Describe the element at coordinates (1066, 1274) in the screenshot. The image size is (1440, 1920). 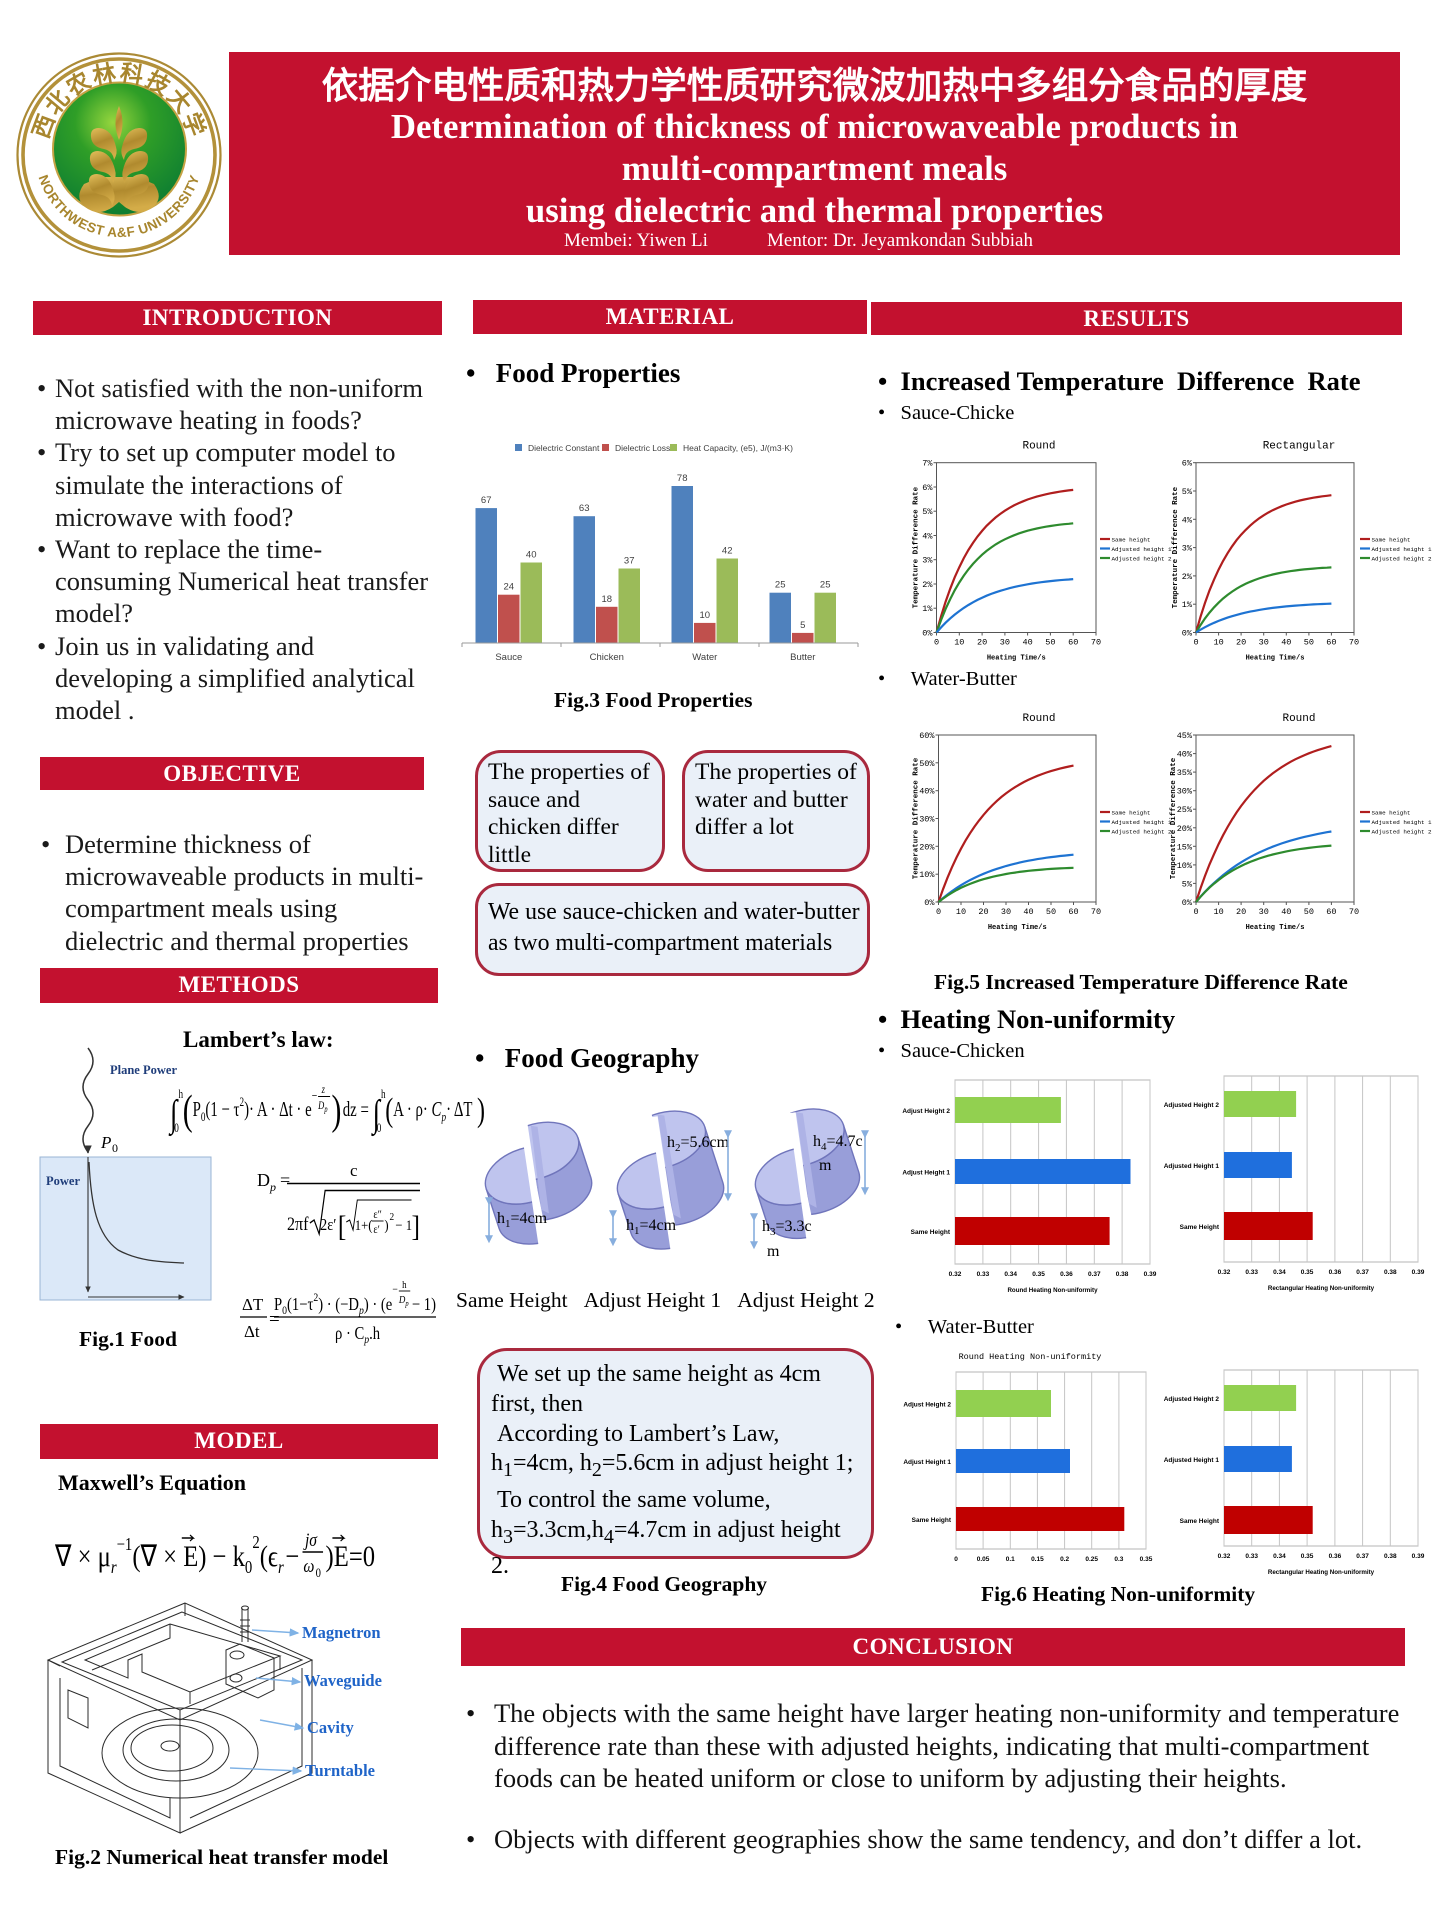
I see `svg-text: 0.36` at that location.